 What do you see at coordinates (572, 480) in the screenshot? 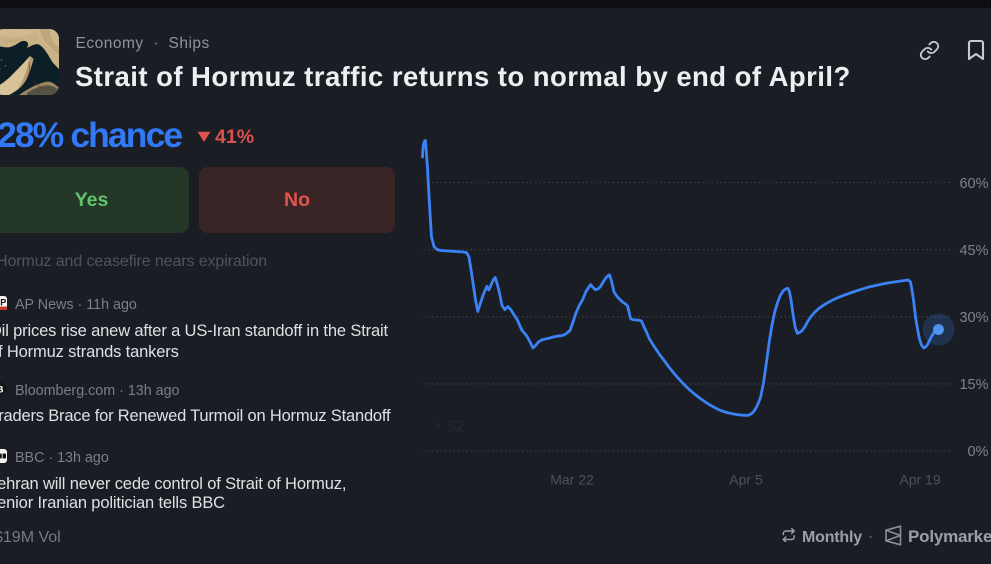
I see `svg-text: Mar 22` at bounding box center [572, 480].